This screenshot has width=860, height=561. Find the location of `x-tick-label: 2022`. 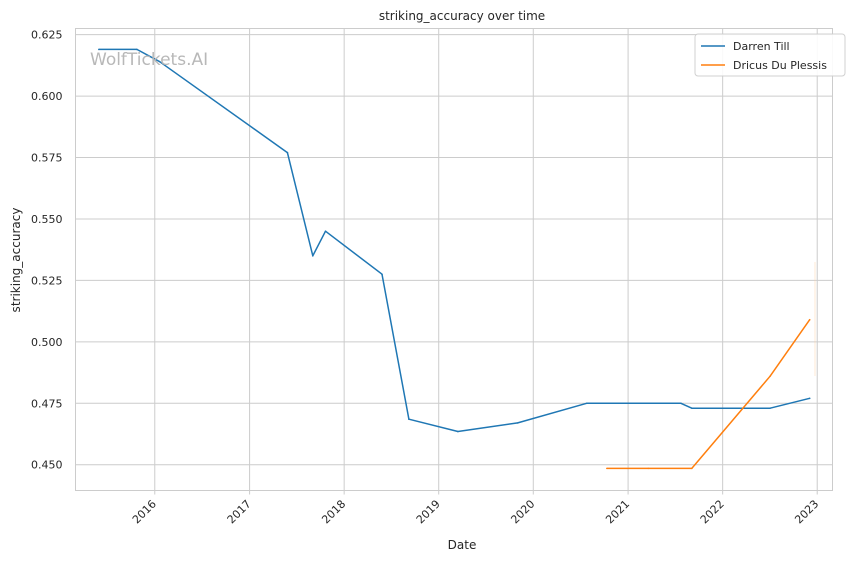

x-tick-label: 2022 is located at coordinates (712, 511).